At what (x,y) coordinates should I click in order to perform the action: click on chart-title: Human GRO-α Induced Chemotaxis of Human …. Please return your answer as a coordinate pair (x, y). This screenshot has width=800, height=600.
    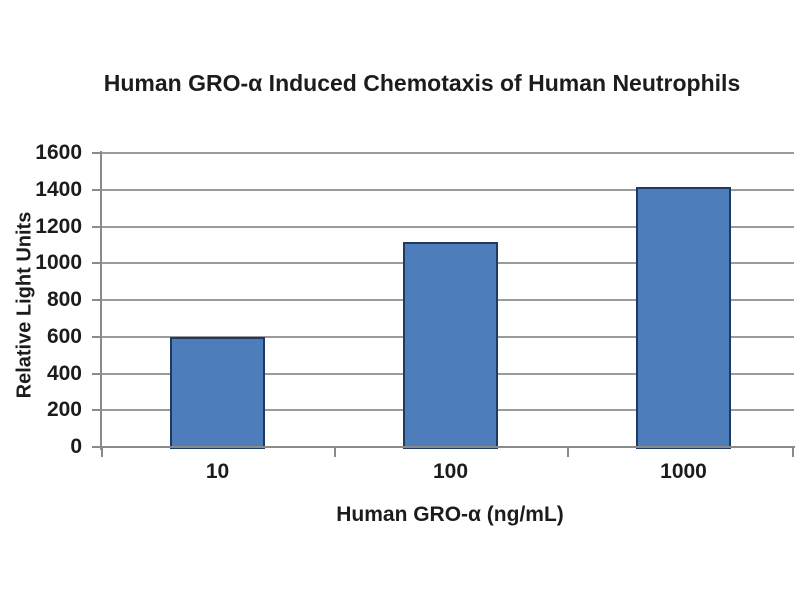
    Looking at the image, I should click on (422, 83).